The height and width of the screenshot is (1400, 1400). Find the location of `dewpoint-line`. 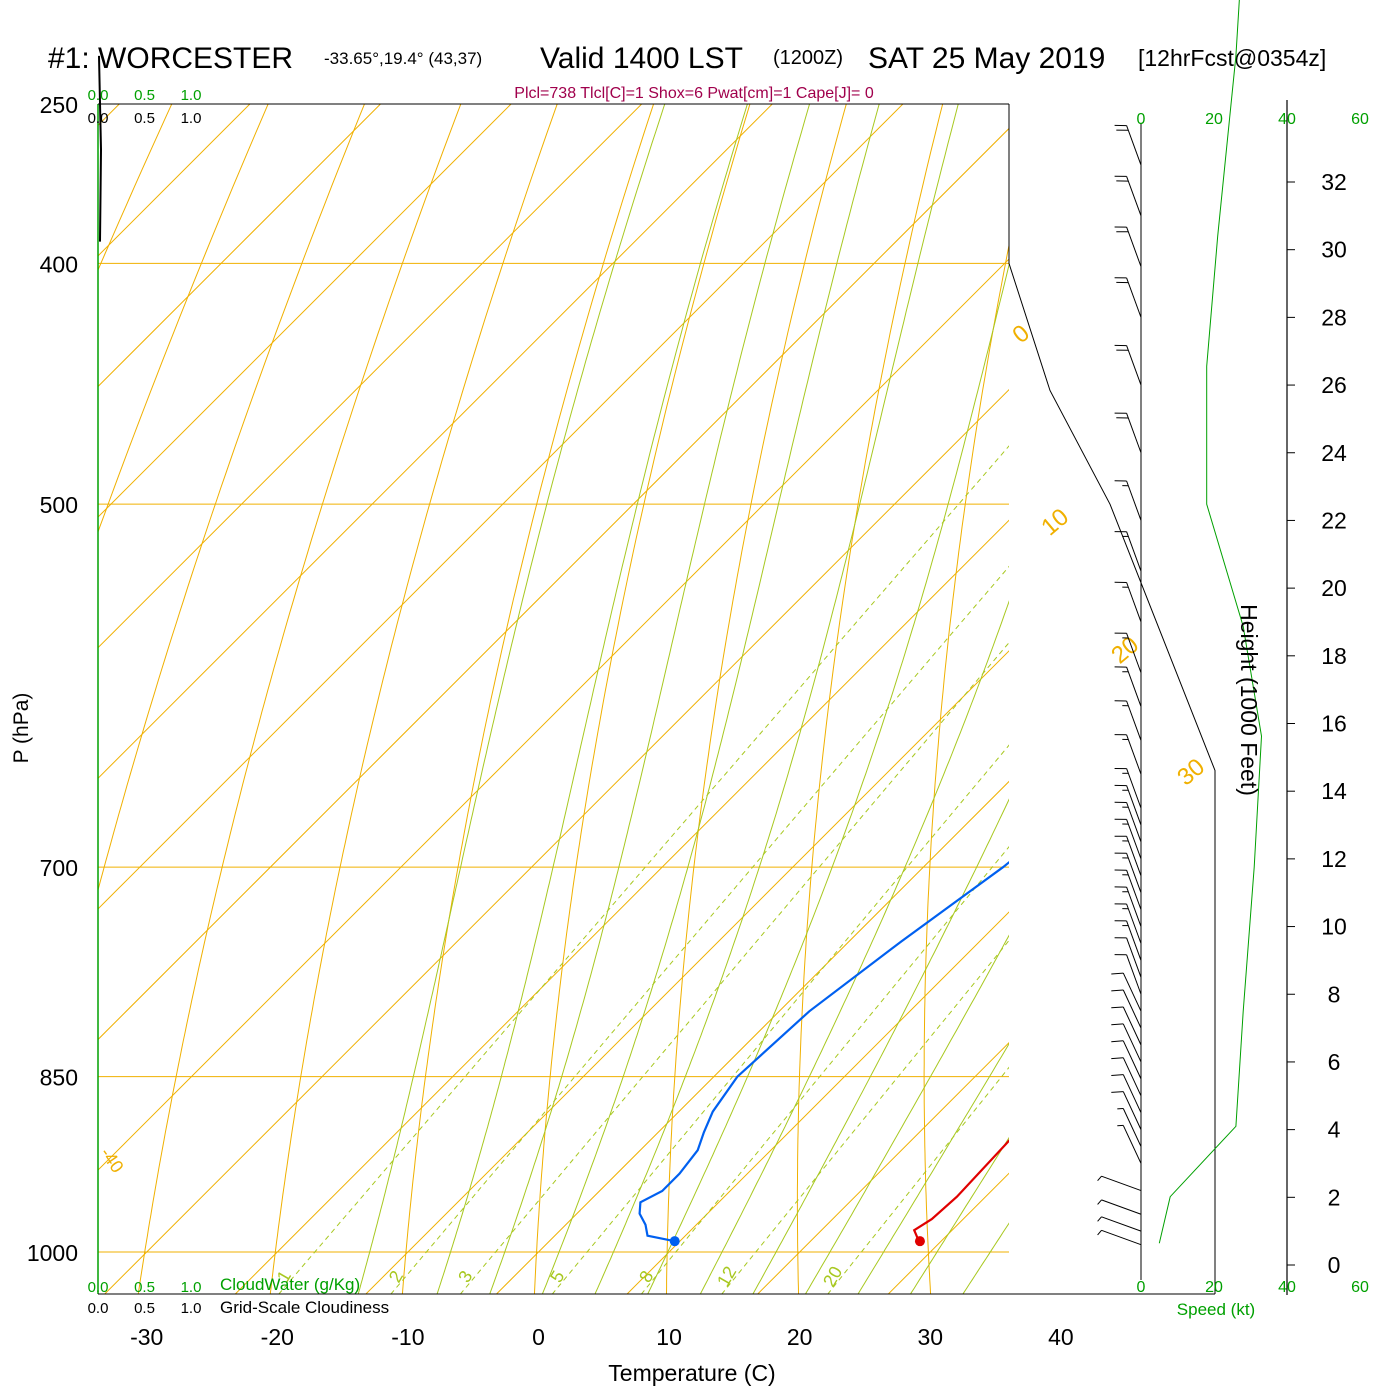

dewpoint-line is located at coordinates (823, 1051).